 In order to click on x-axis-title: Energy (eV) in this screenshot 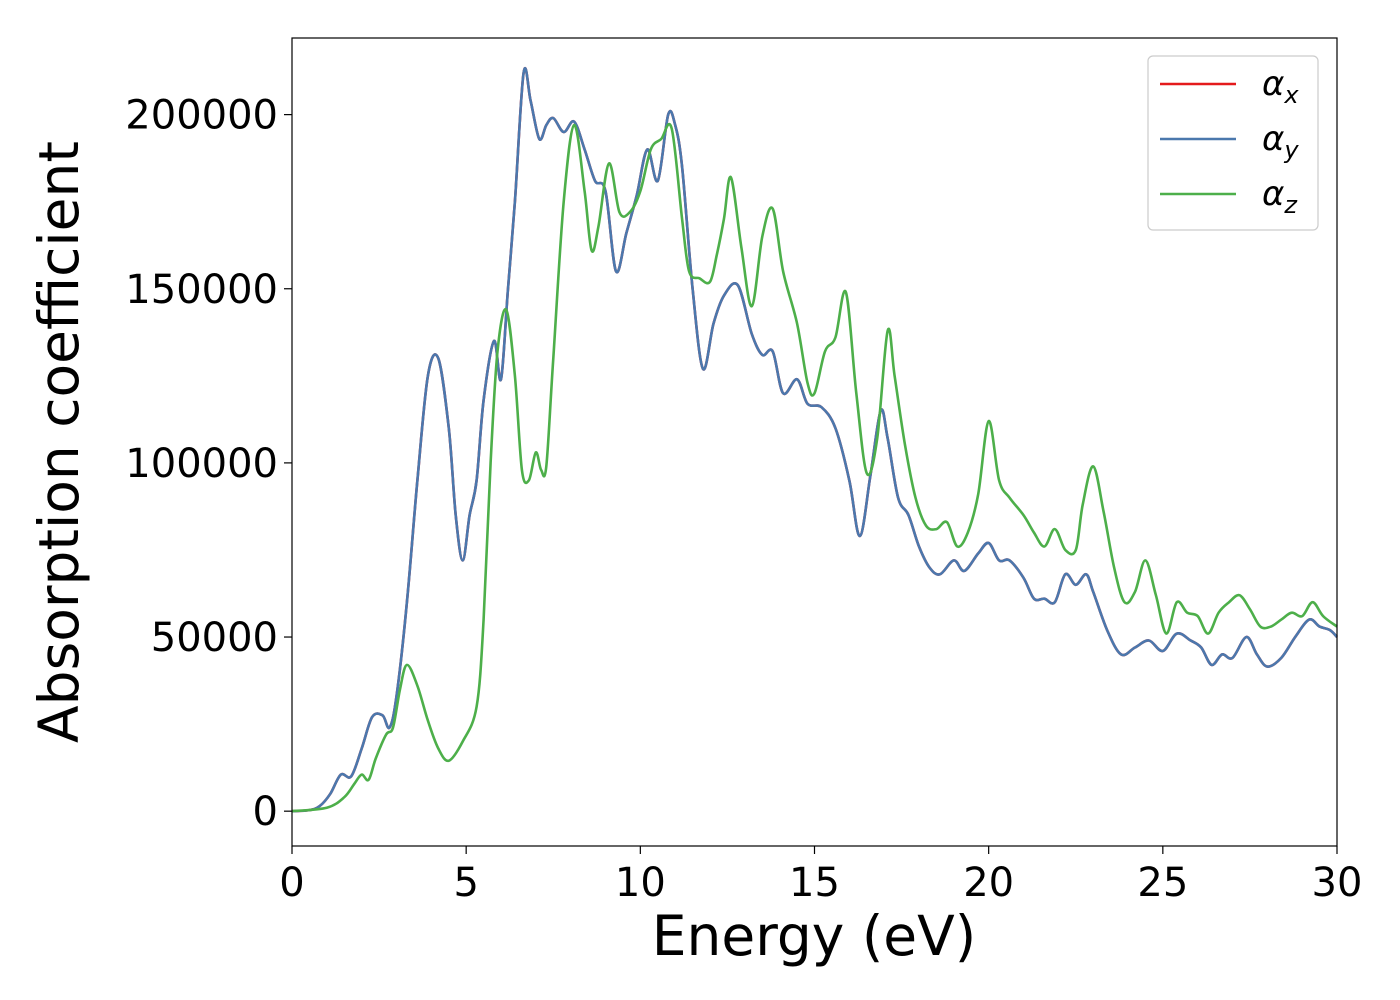, I will do `click(814, 936)`.